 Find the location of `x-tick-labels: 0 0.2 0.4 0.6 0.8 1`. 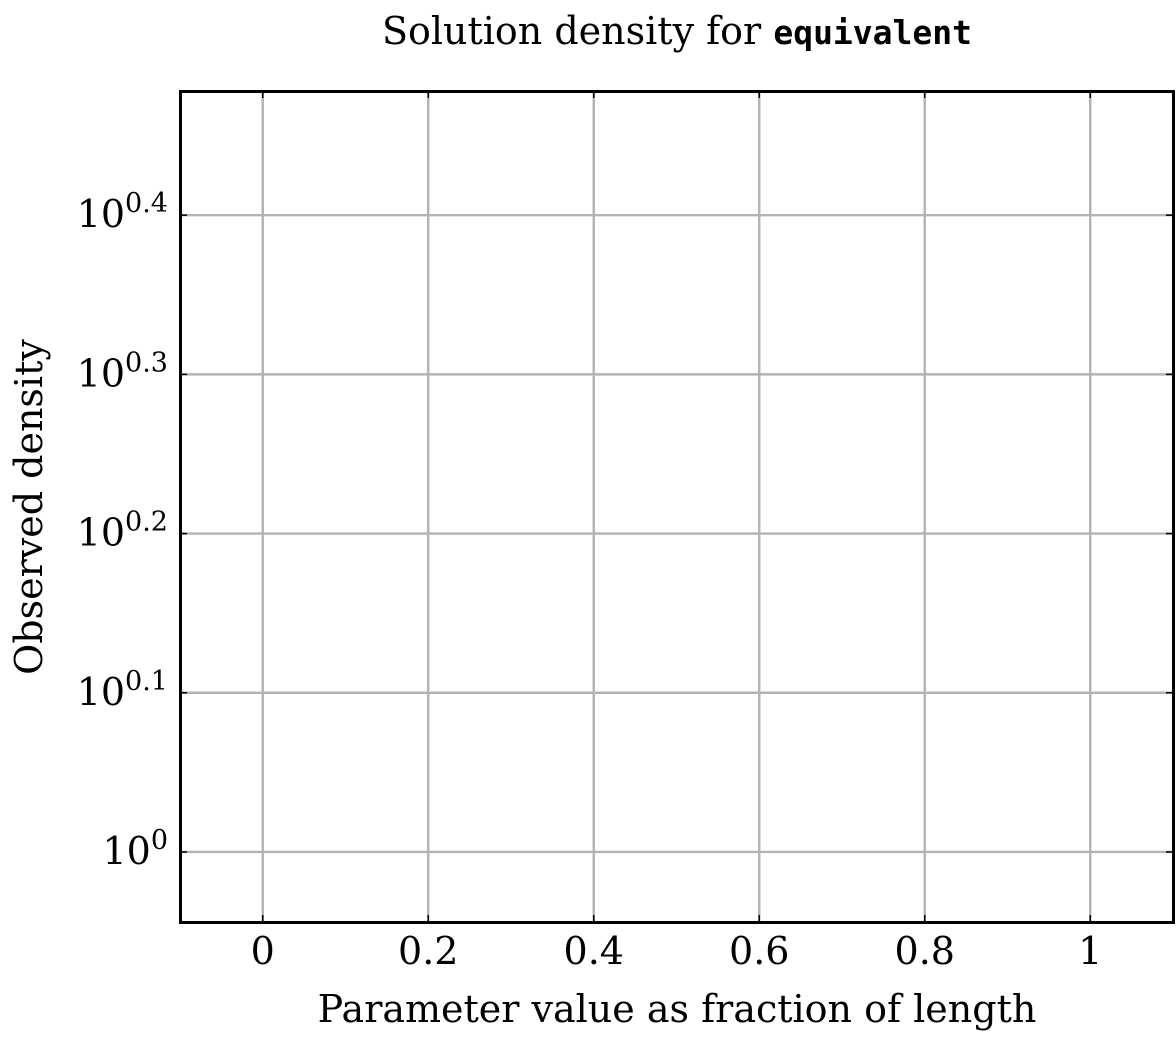

x-tick-labels: 0 0.2 0.4 0.6 0.8 1 is located at coordinates (677, 951).